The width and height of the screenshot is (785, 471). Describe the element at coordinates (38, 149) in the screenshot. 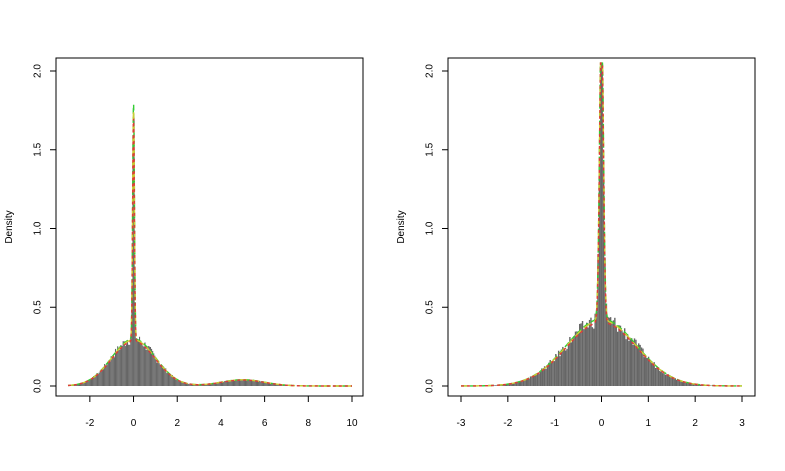

I see `y-tick-label: 1.5` at that location.